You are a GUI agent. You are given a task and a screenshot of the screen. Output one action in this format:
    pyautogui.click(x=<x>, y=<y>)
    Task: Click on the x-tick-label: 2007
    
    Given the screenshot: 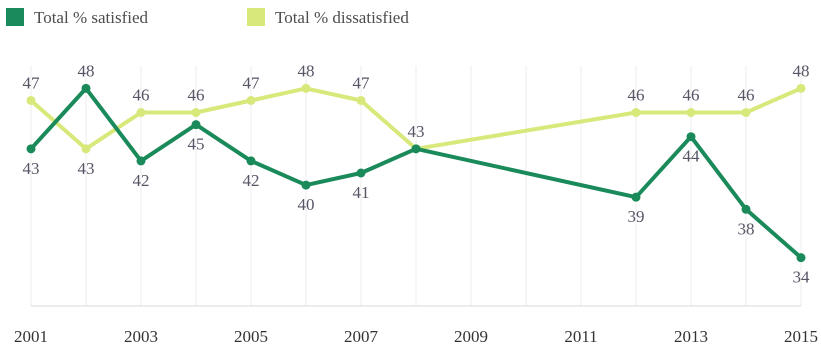 What is the action you would take?
    pyautogui.click(x=361, y=336)
    